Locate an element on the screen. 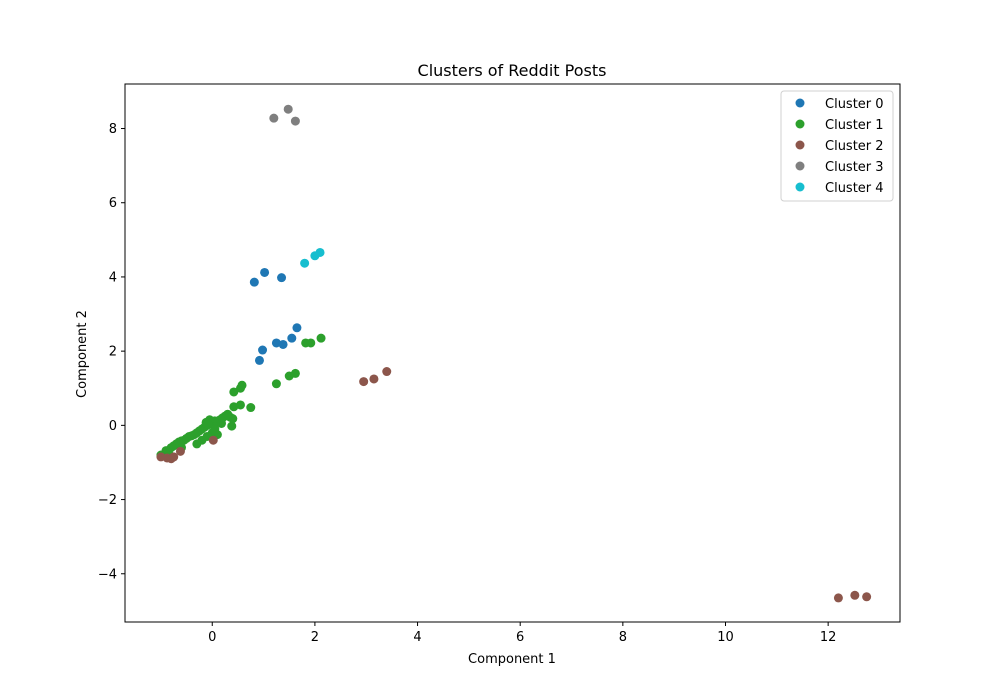  y-tick-label: 0 is located at coordinates (113, 426).